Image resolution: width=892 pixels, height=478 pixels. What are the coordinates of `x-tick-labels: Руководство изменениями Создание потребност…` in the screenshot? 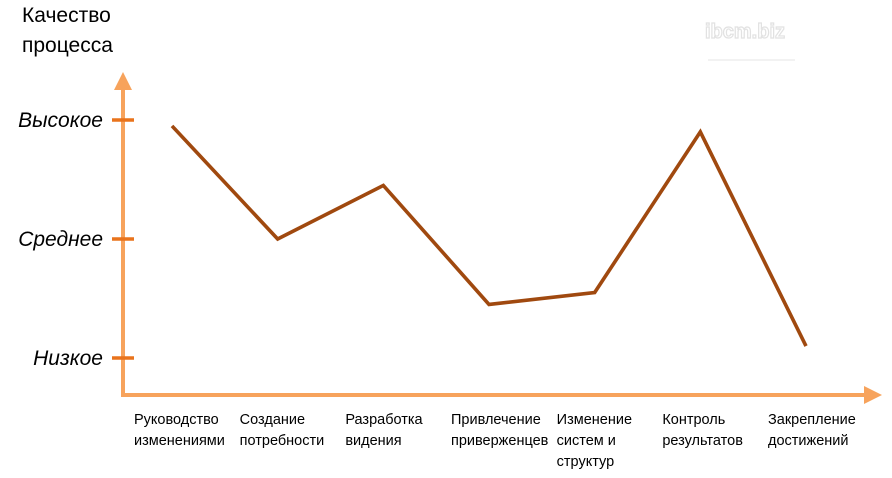 It's located at (495, 441).